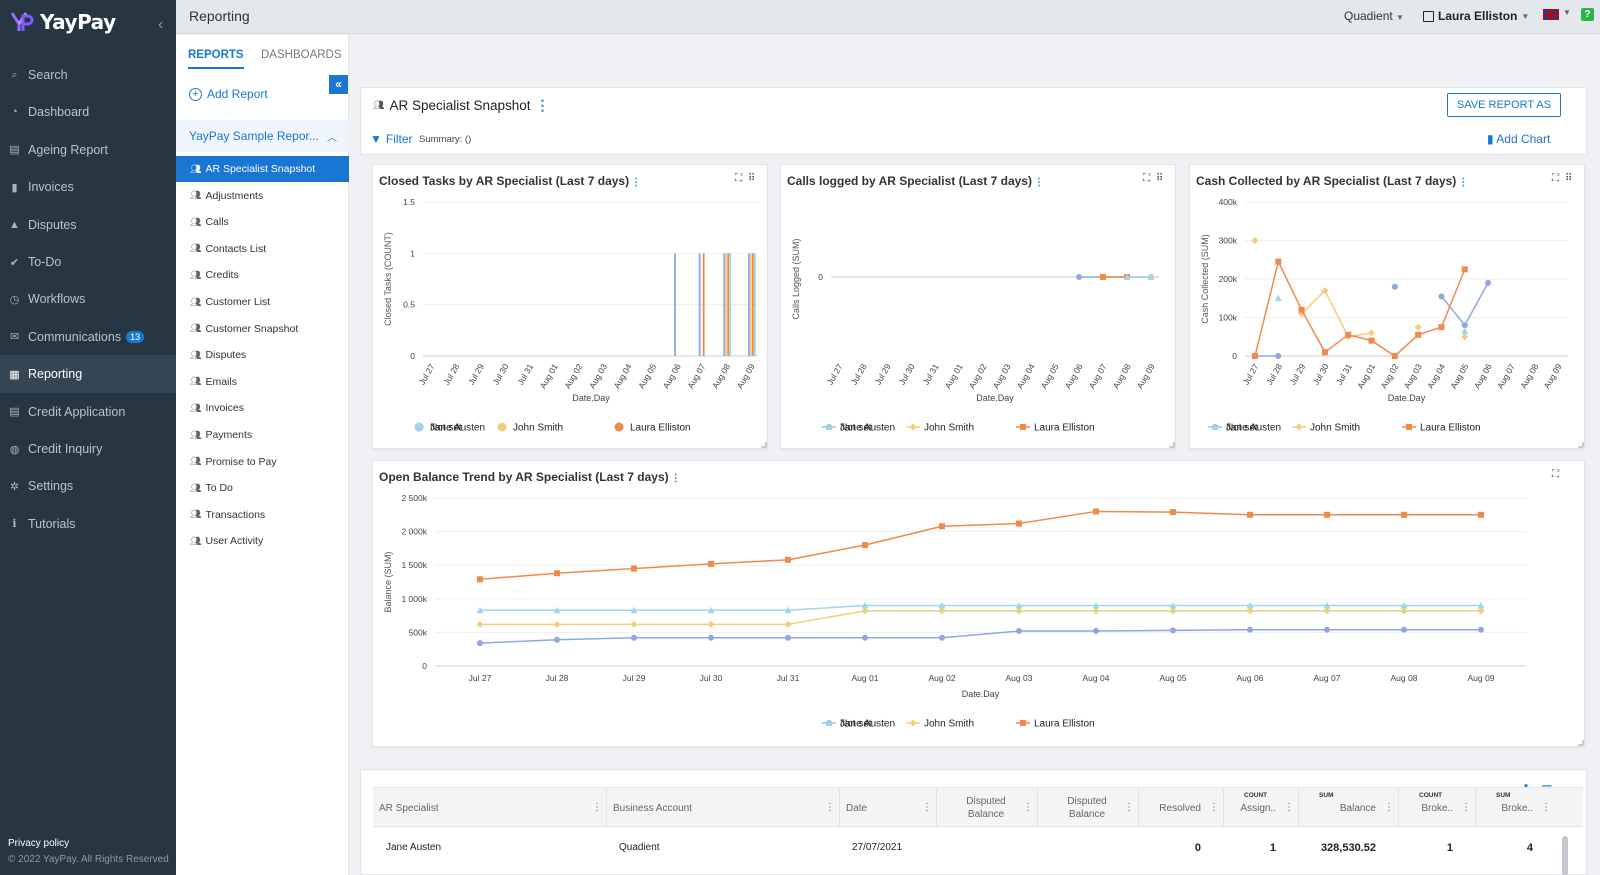 The image size is (1600, 875). Describe the element at coordinates (262, 541) in the screenshot. I see `report-list-item: 👥︎ User Activity` at that location.